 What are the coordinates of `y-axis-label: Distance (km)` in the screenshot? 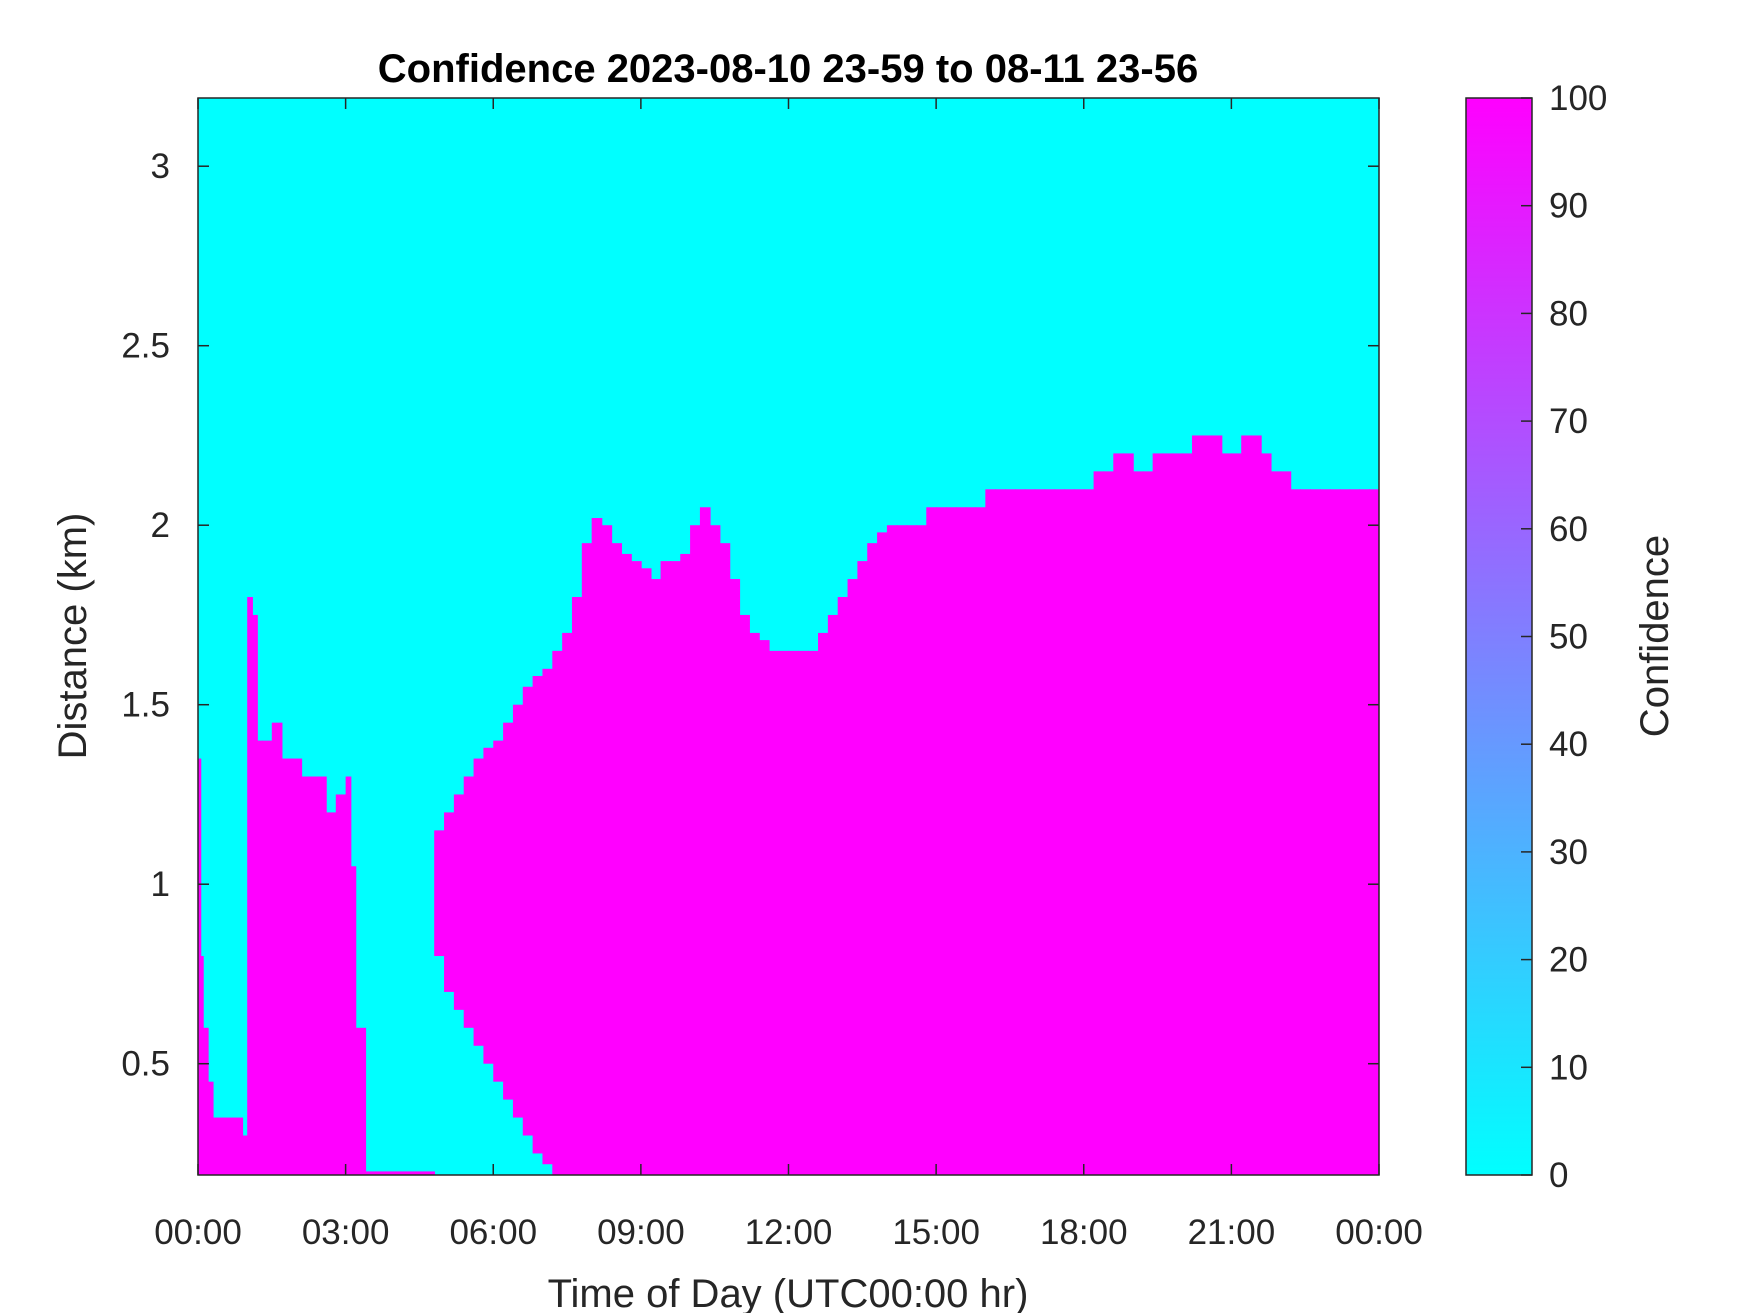 It's located at (73, 636).